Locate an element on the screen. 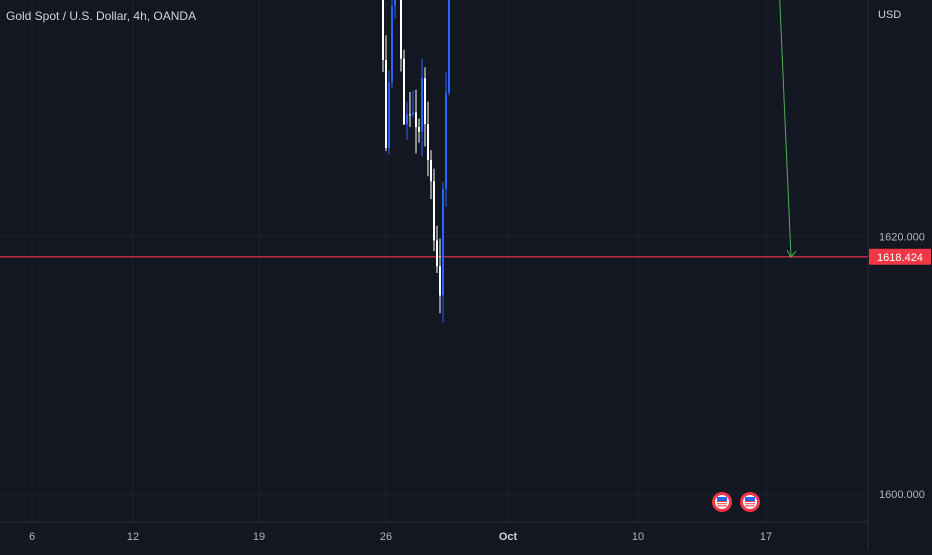 The height and width of the screenshot is (555, 932). candles is located at coordinates (416, 161).